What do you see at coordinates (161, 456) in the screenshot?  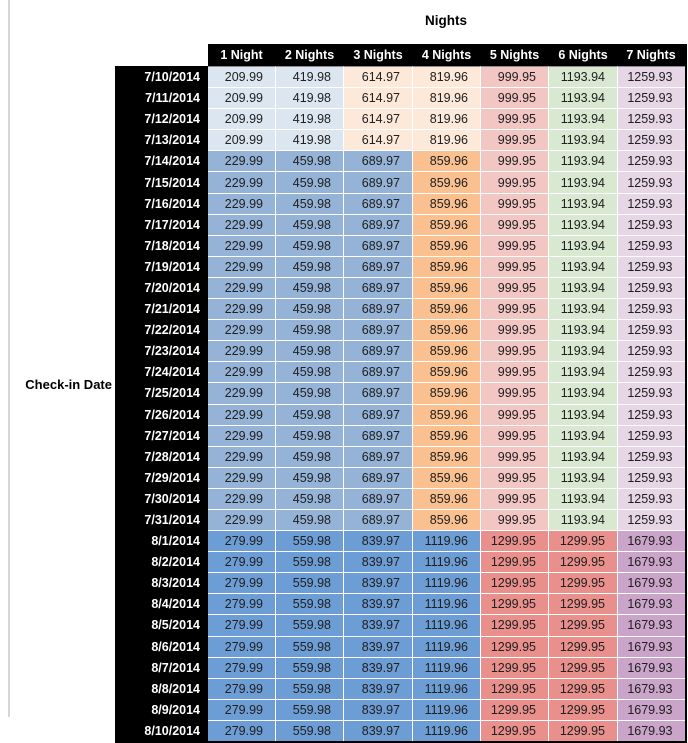 I see `date-cell: 7/28/2014` at bounding box center [161, 456].